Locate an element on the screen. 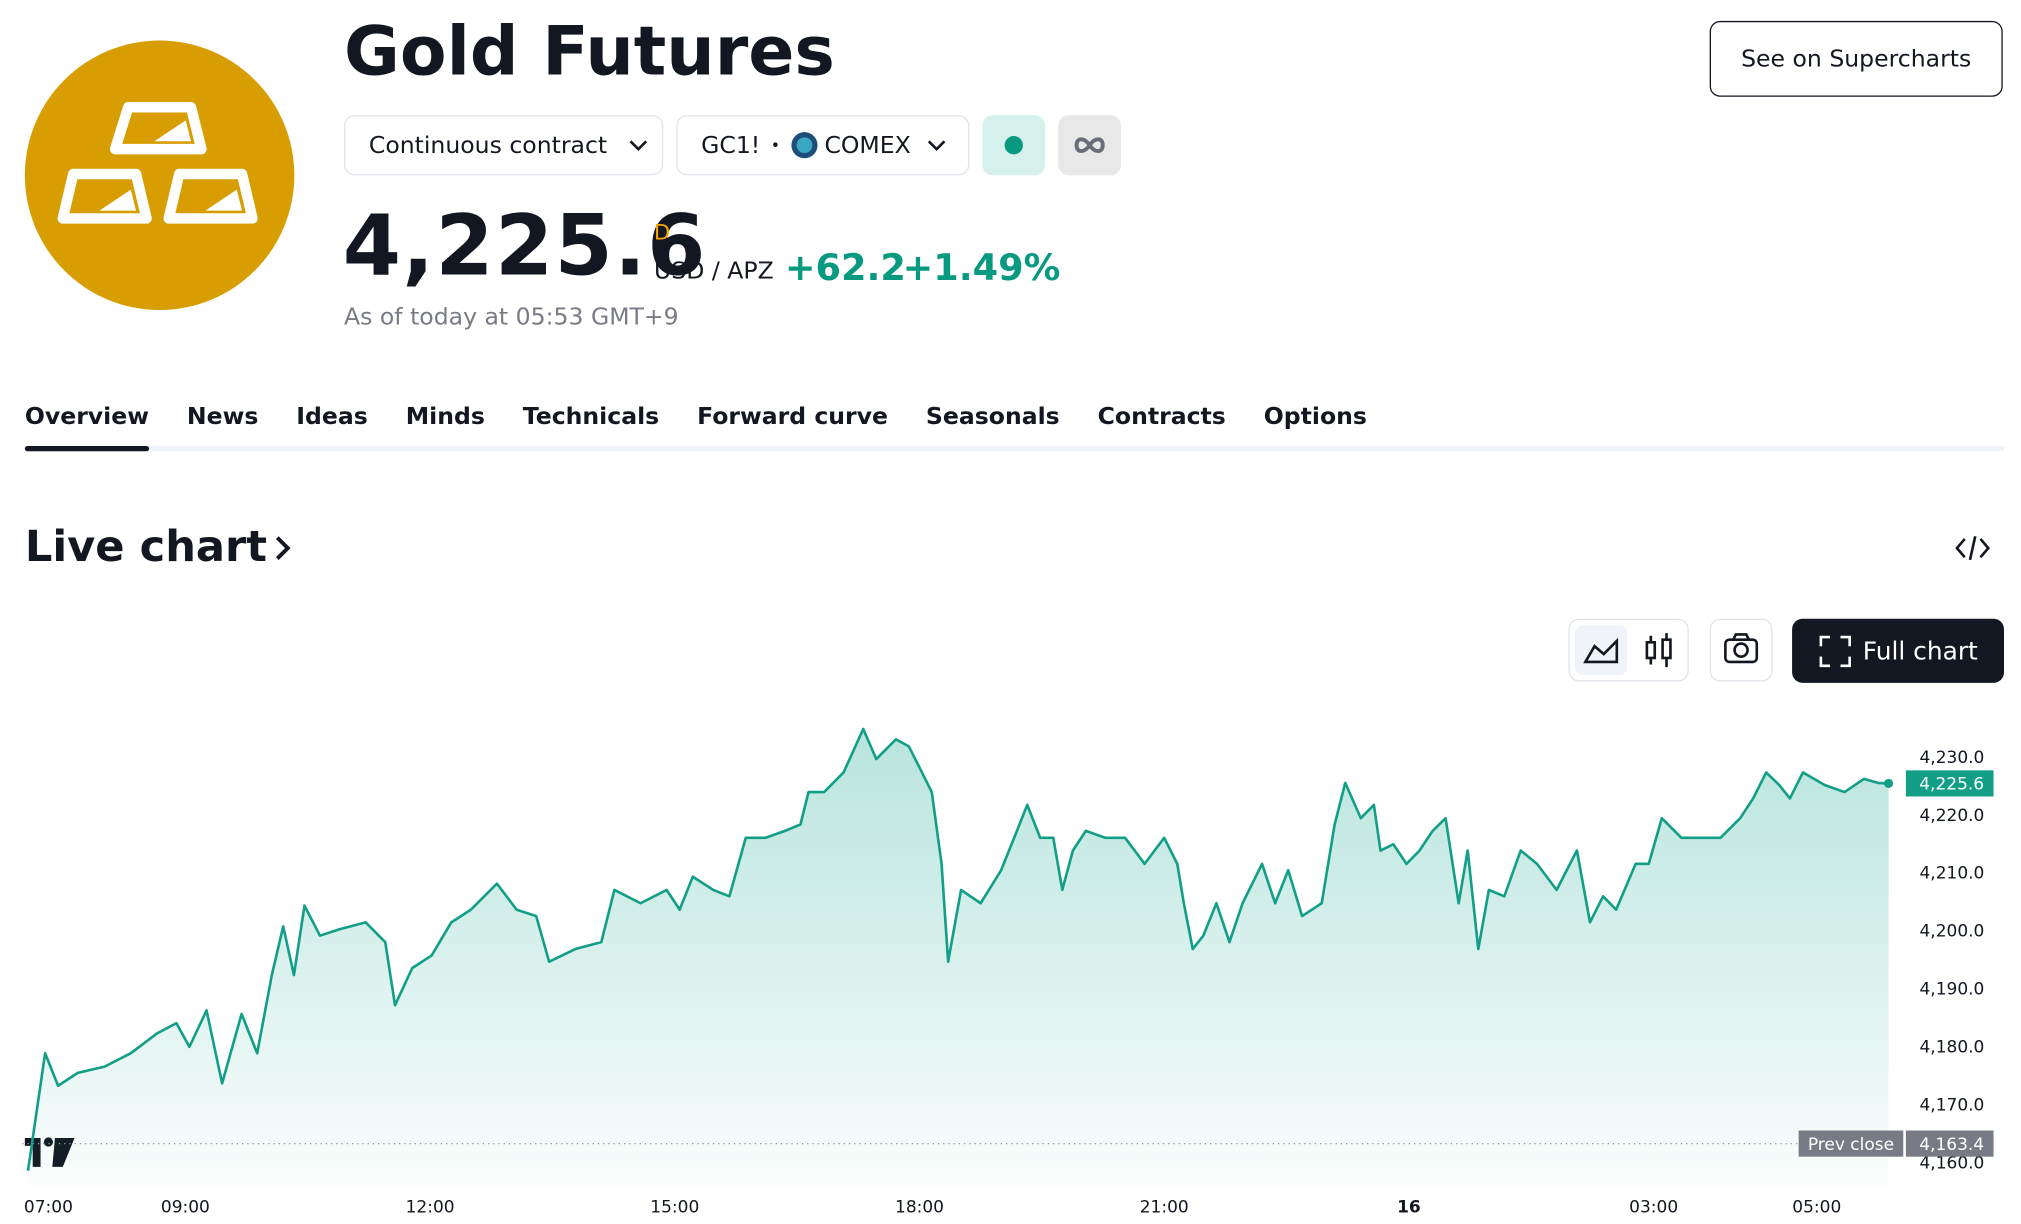 This screenshot has height=1224, width=2021. tab: Overview is located at coordinates (86, 427).